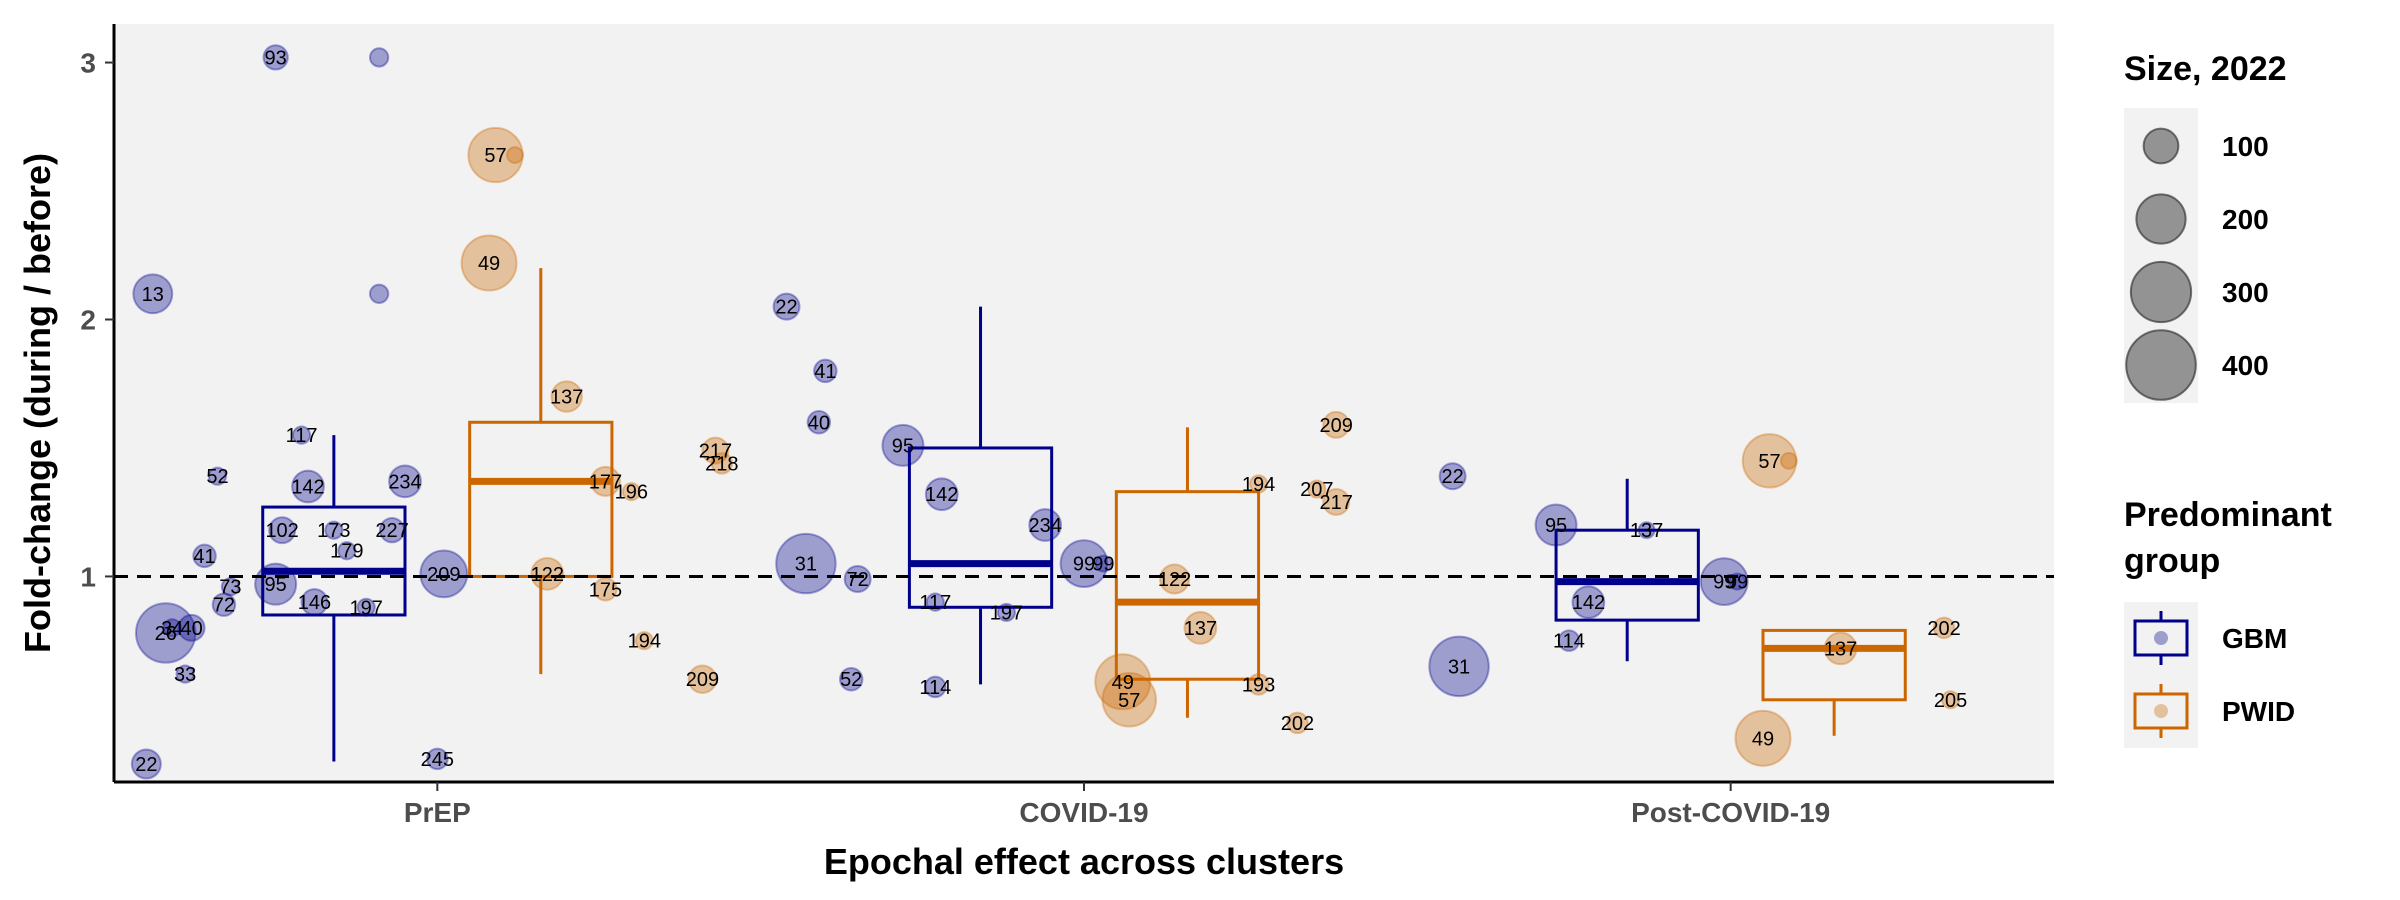 The image size is (2400, 900). Describe the element at coordinates (806, 565) in the screenshot. I see `data-point-label: 31` at that location.